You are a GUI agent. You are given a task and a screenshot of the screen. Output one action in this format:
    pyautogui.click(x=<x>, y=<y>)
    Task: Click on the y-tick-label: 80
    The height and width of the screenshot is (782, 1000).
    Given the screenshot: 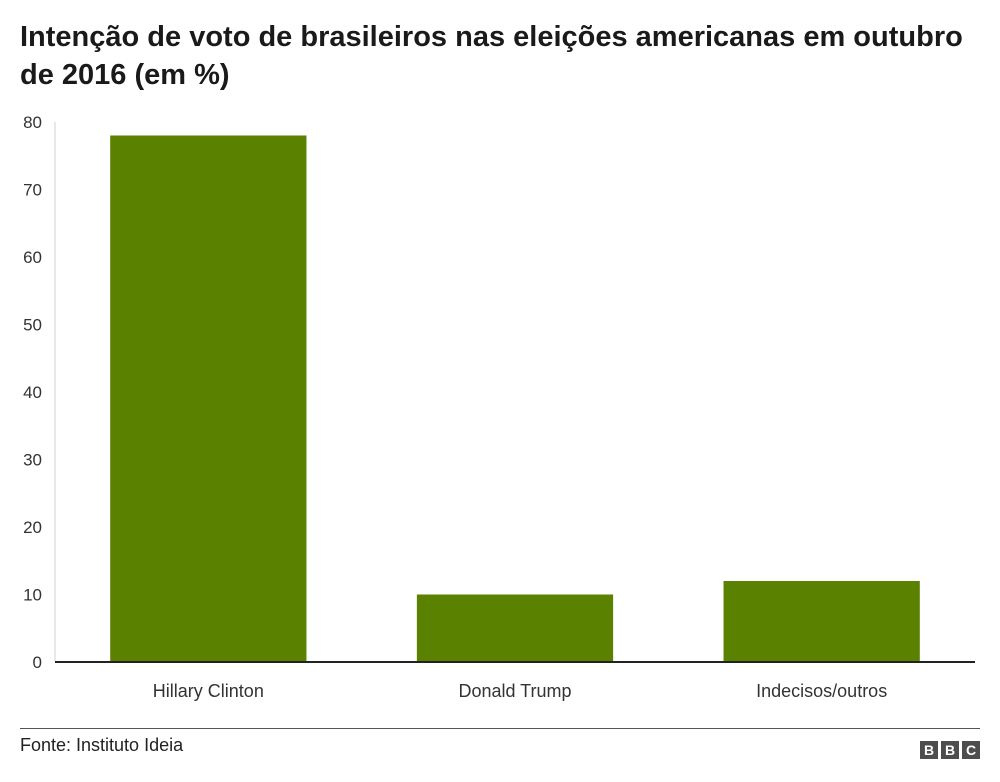 What is the action you would take?
    pyautogui.click(x=32, y=122)
    